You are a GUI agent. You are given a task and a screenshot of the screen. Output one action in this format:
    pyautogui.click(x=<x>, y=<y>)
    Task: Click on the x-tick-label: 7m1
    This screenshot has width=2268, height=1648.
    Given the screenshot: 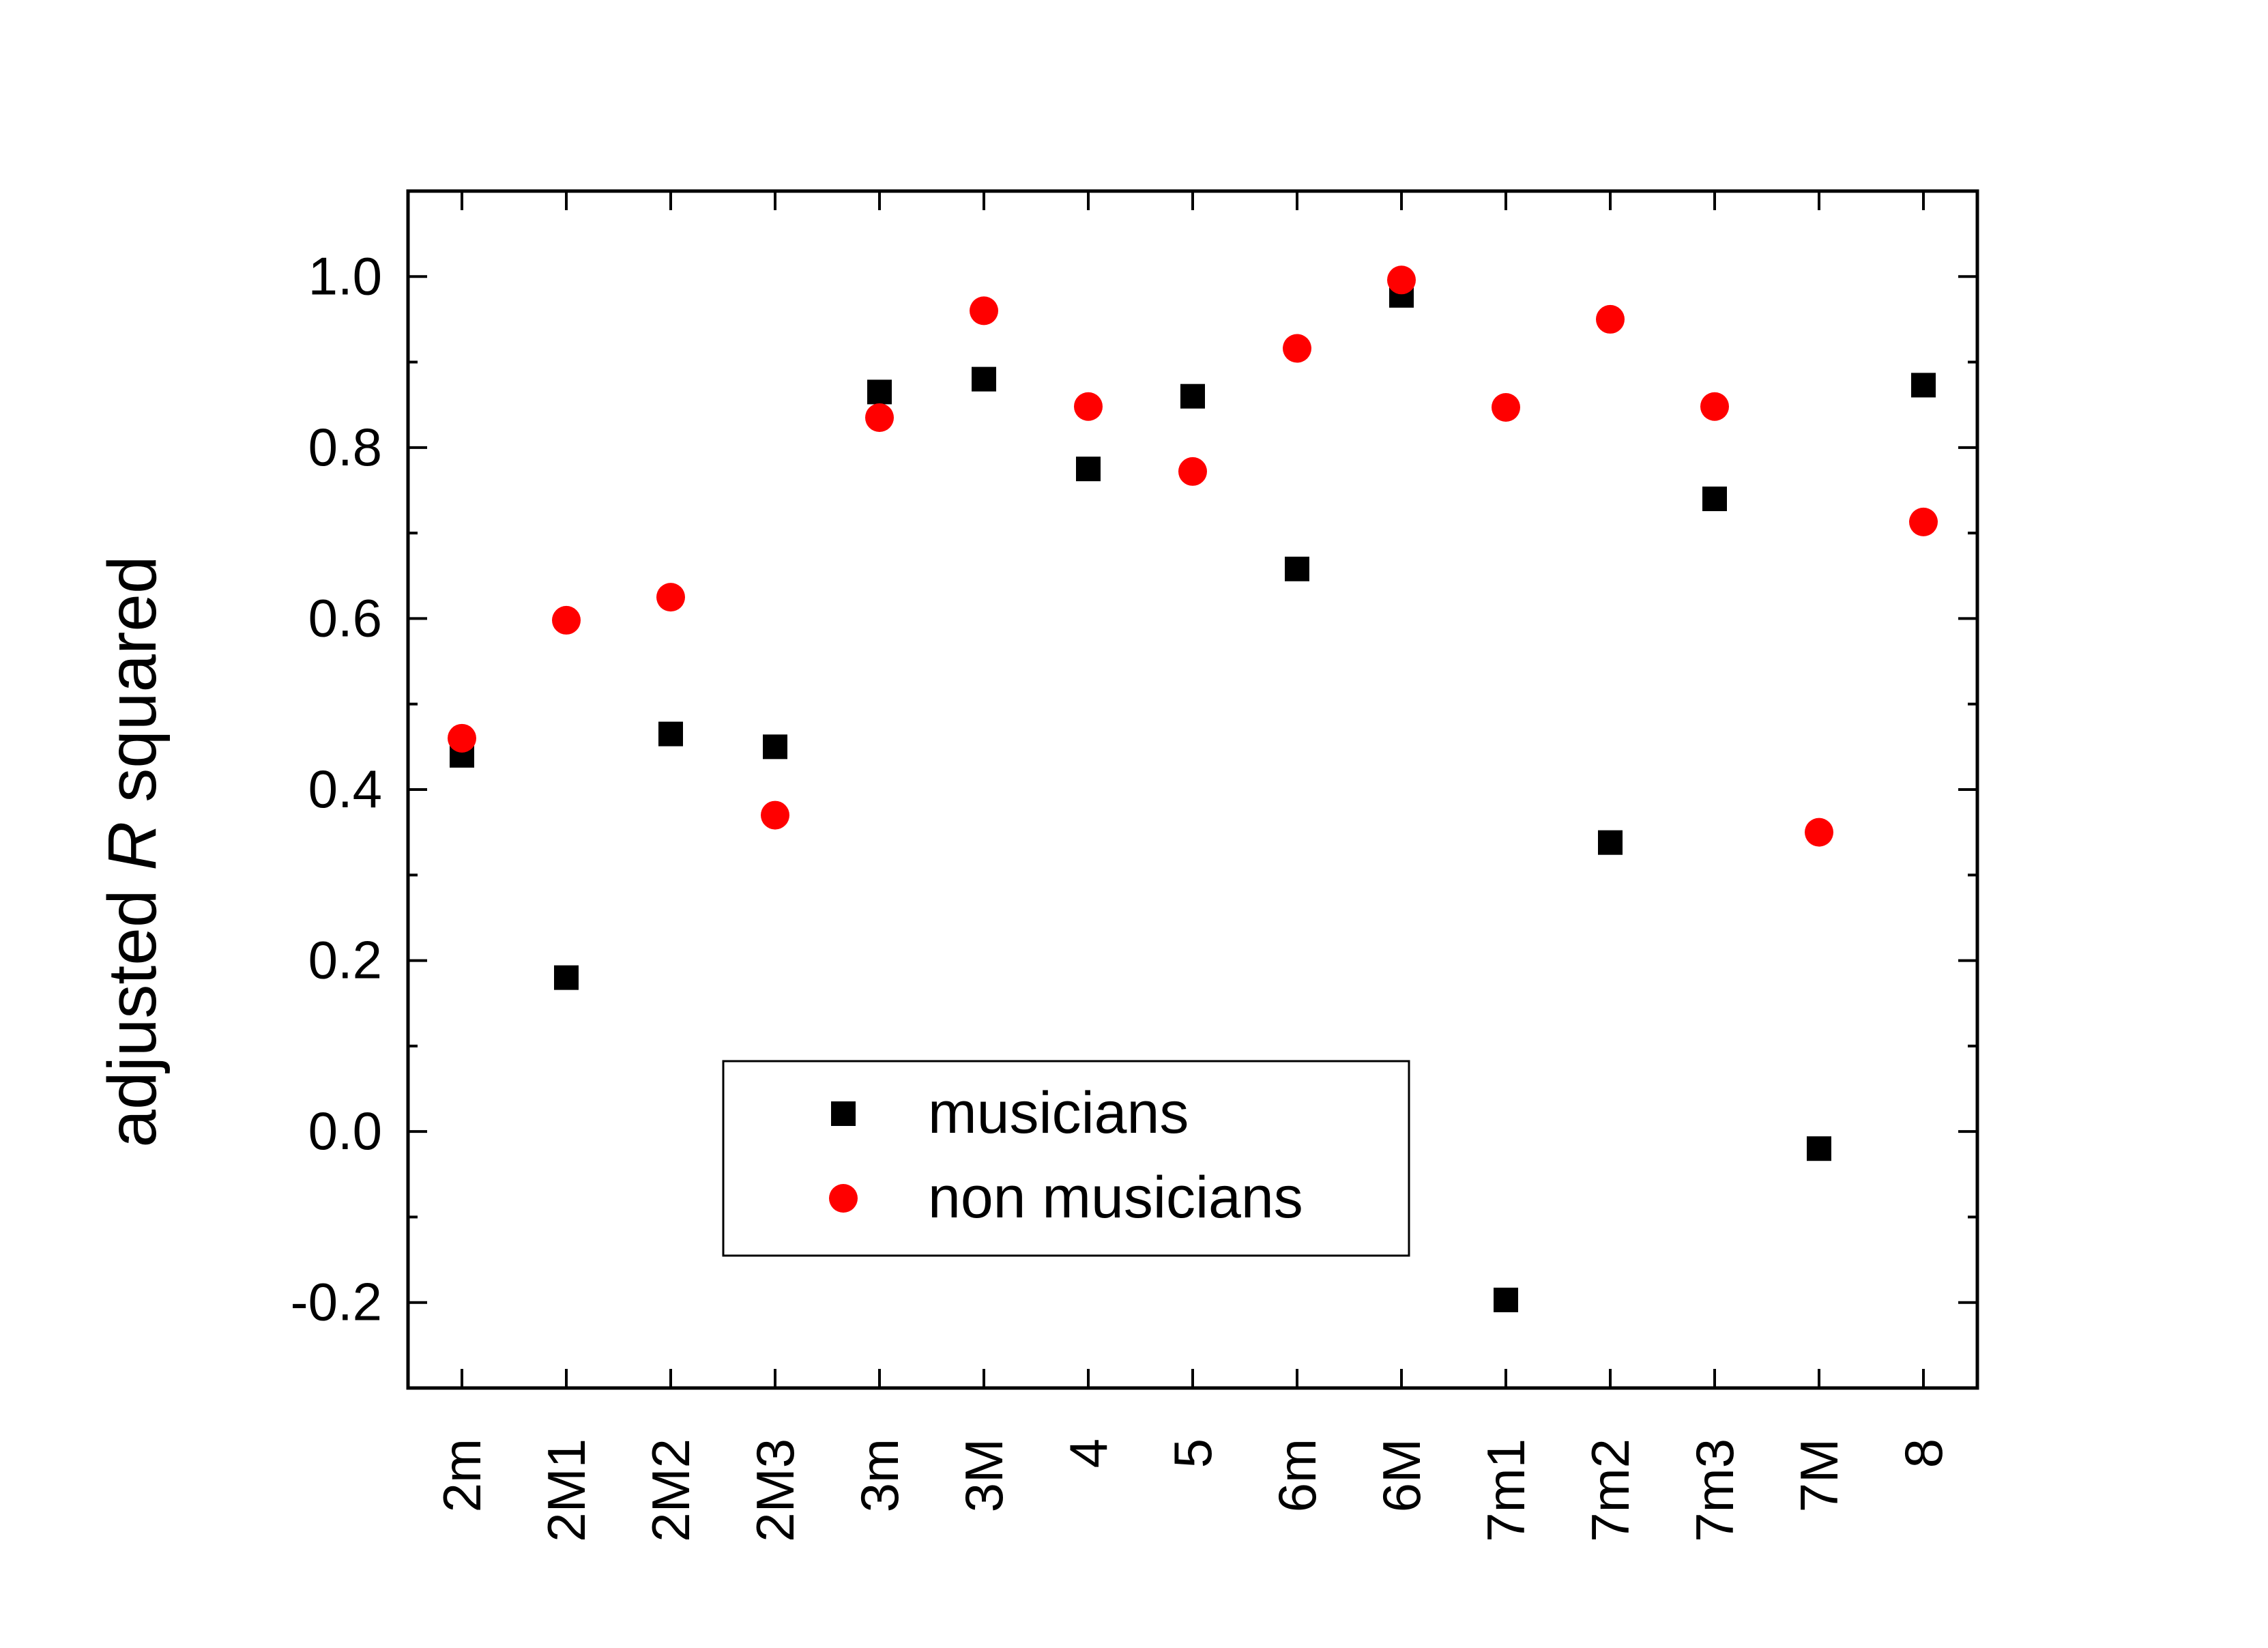 What is the action you would take?
    pyautogui.click(x=1506, y=1491)
    